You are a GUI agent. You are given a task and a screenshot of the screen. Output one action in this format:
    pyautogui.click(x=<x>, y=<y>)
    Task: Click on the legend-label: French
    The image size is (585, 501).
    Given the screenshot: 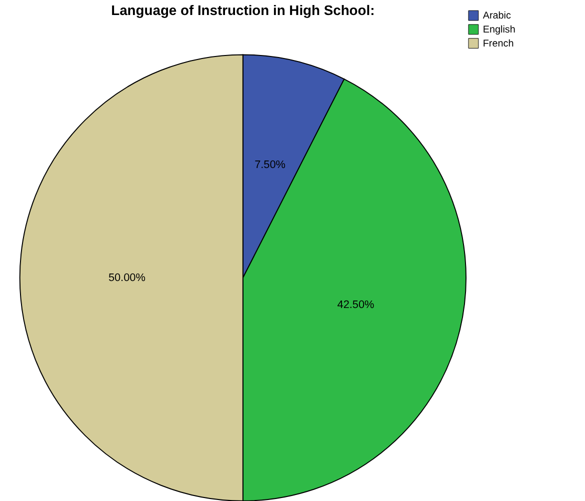 What is the action you would take?
    pyautogui.click(x=498, y=44)
    